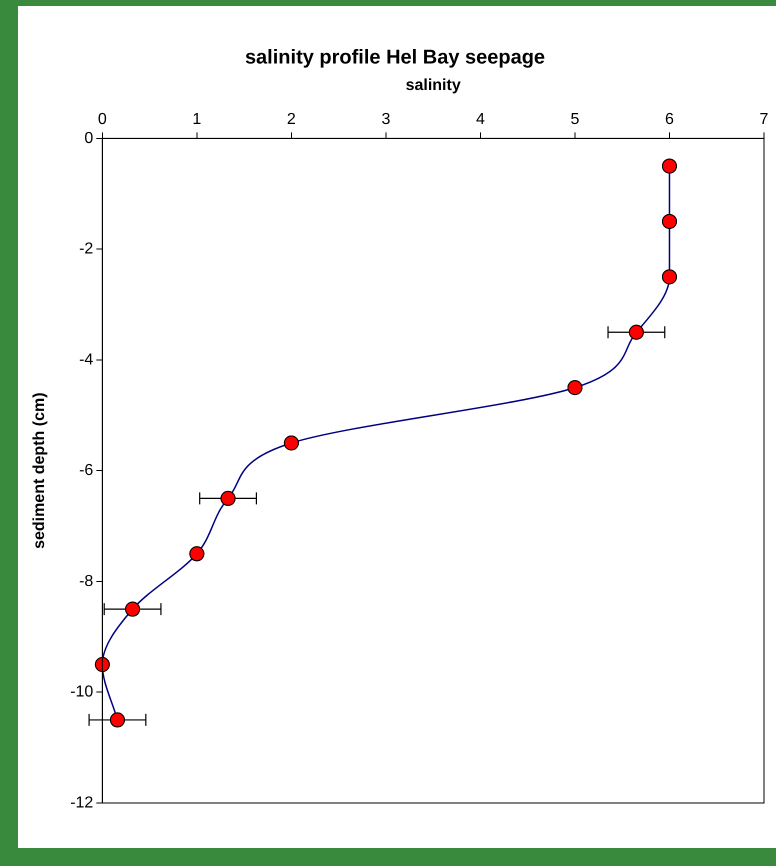 The width and height of the screenshot is (776, 866). What do you see at coordinates (86, 249) in the screenshot?
I see `y-tick-label: -2` at bounding box center [86, 249].